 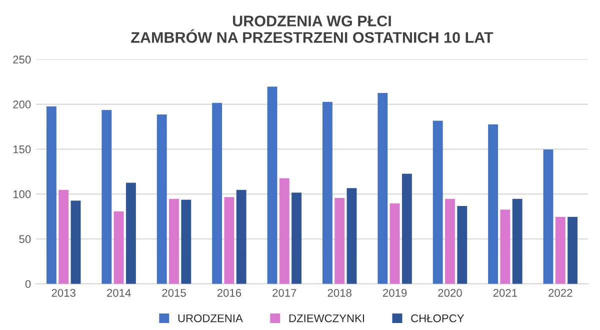 I want to click on y-tick-label: 150, so click(x=22, y=149).